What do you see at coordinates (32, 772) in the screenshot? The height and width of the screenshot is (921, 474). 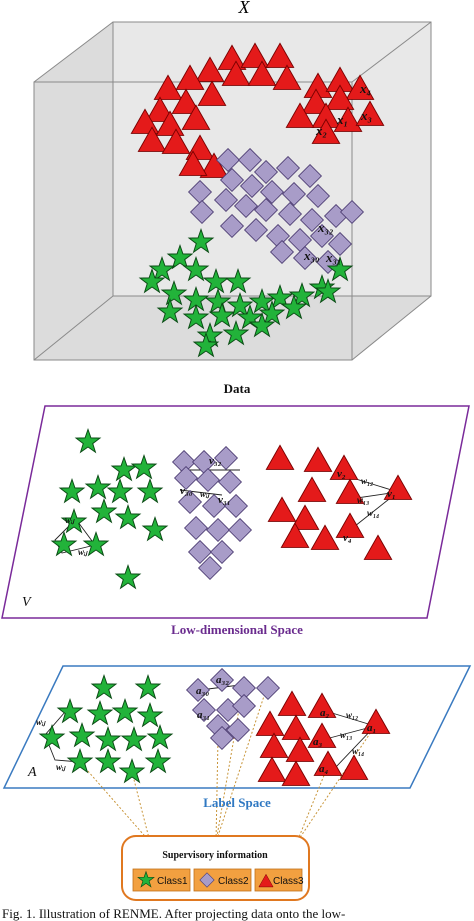 I see `a-corner-label: A` at bounding box center [32, 772].